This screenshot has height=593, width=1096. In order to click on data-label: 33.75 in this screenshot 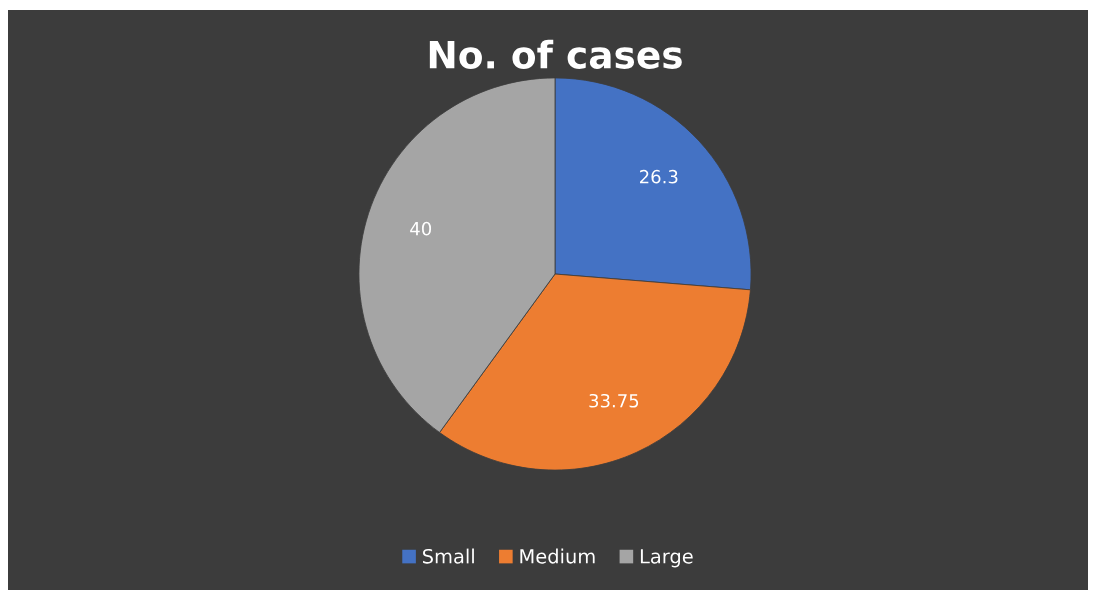, I will do `click(614, 400)`.